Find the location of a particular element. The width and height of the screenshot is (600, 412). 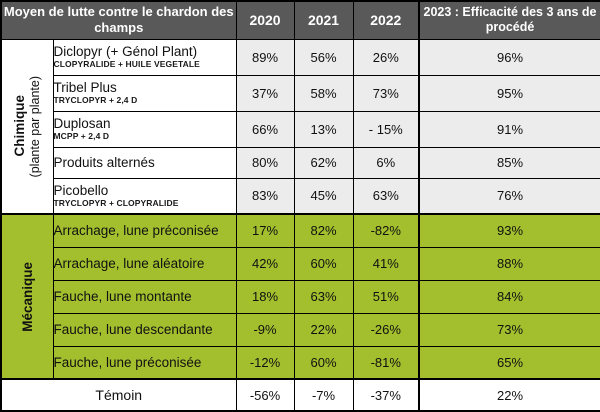

value-2020: 80% is located at coordinates (265, 162).